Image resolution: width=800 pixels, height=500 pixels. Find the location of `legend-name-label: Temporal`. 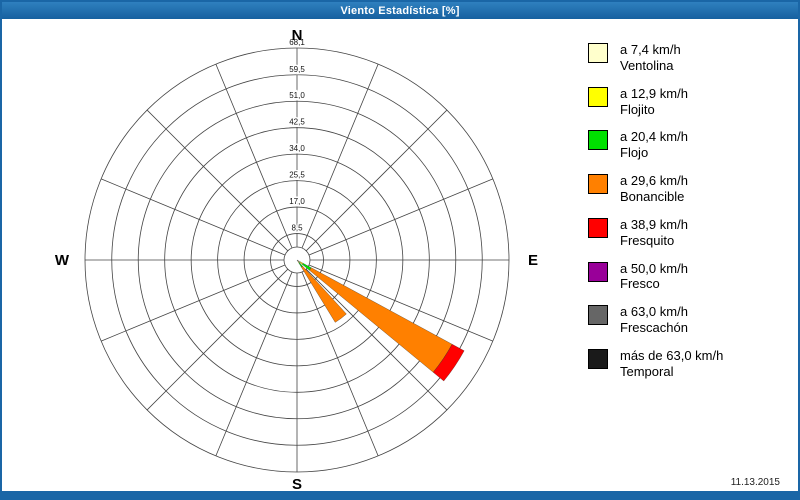

legend-name-label: Temporal is located at coordinates (647, 371).